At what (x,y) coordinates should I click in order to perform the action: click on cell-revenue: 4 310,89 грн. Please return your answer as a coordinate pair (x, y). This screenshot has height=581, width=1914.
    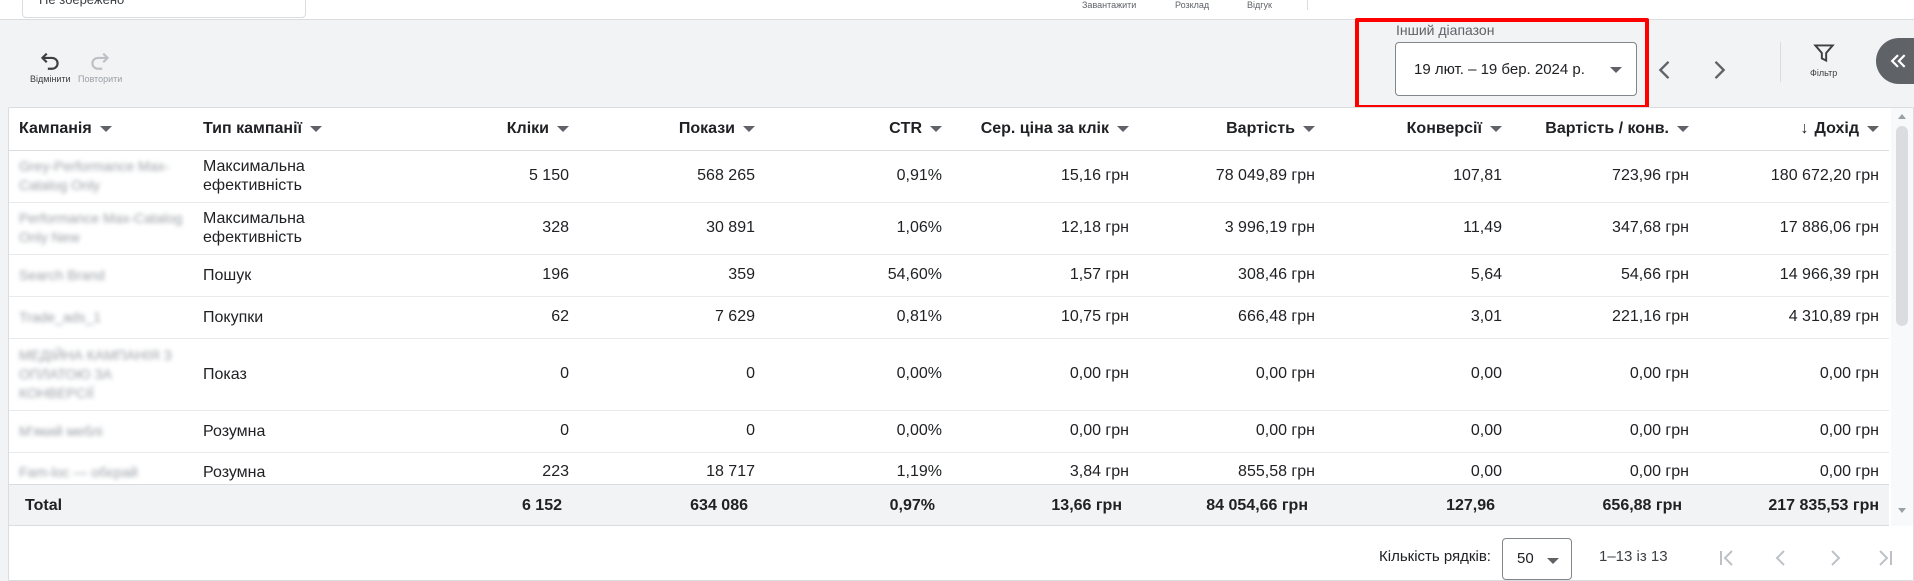
    Looking at the image, I should click on (1794, 317).